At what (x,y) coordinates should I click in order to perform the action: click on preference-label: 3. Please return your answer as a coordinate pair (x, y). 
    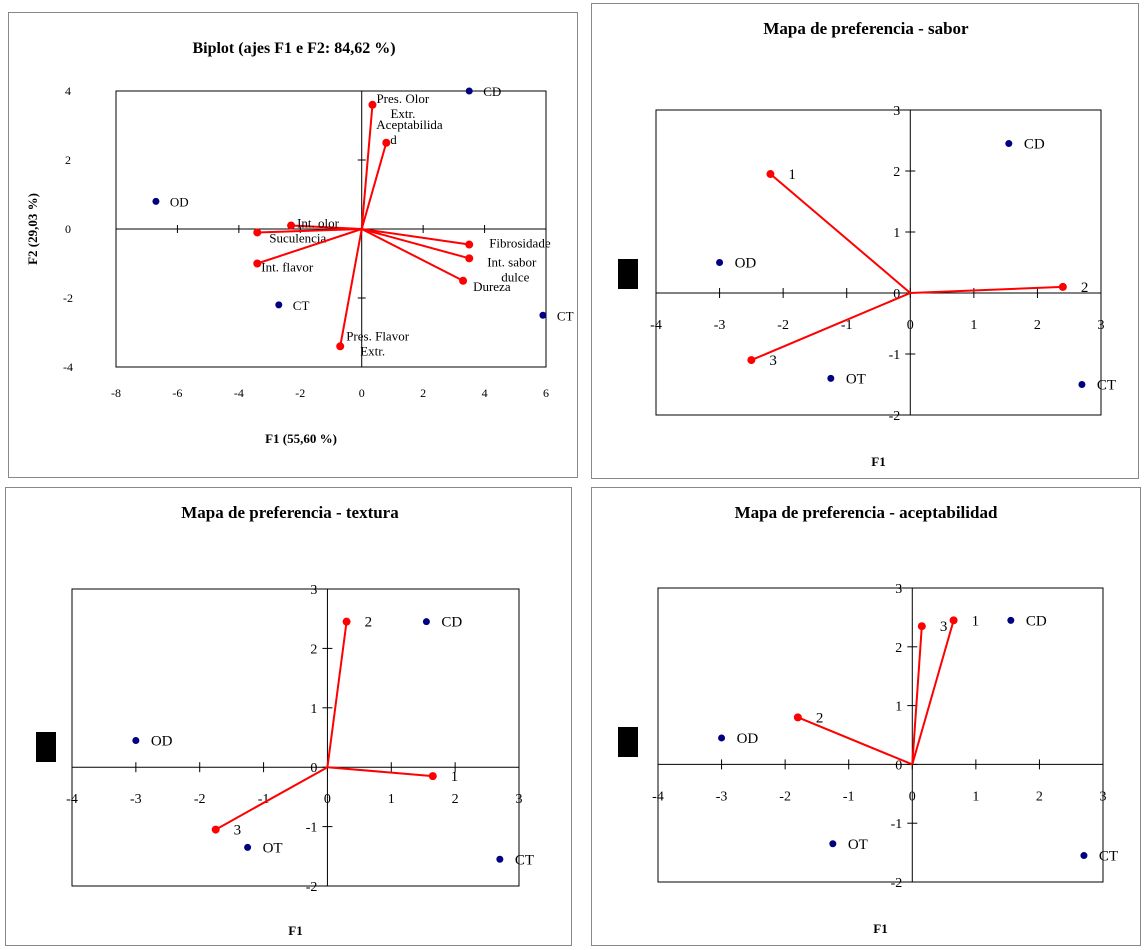
    Looking at the image, I should click on (773, 361).